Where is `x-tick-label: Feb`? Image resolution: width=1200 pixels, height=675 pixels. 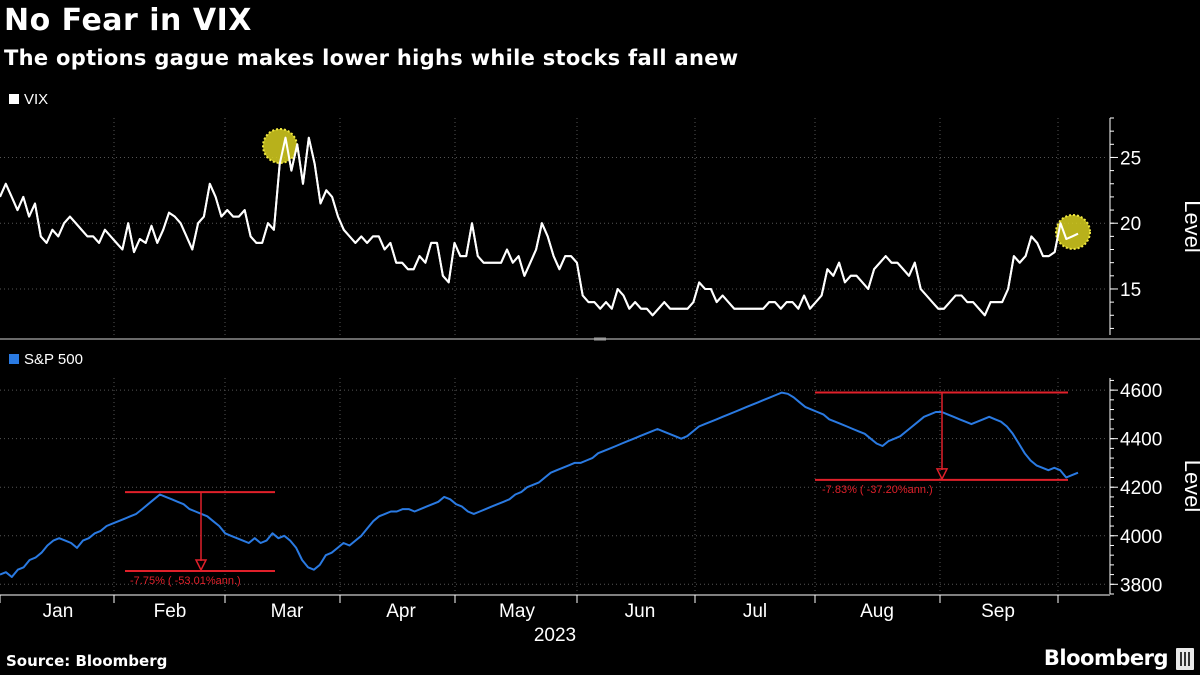 x-tick-label: Feb is located at coordinates (170, 611).